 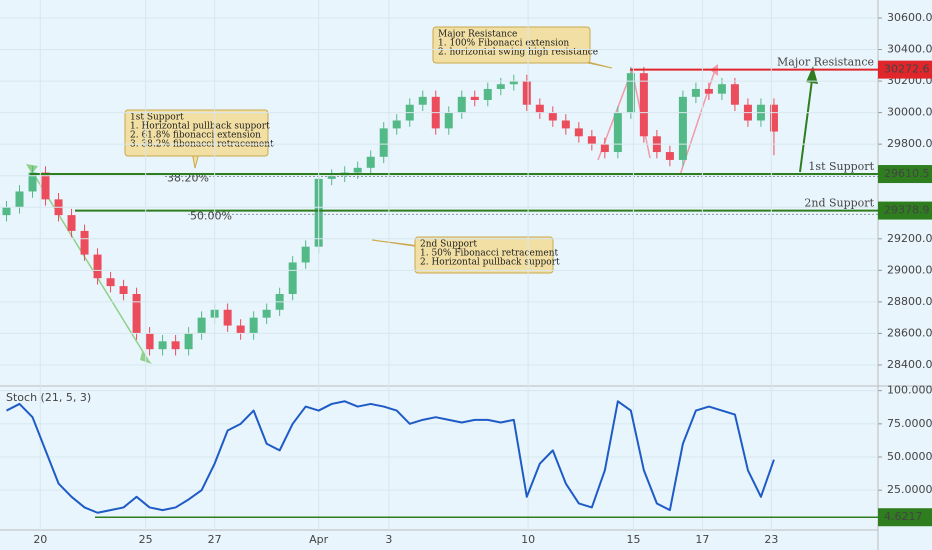 What do you see at coordinates (909, 456) in the screenshot?
I see `y-tick-label: 50.0000` at bounding box center [909, 456].